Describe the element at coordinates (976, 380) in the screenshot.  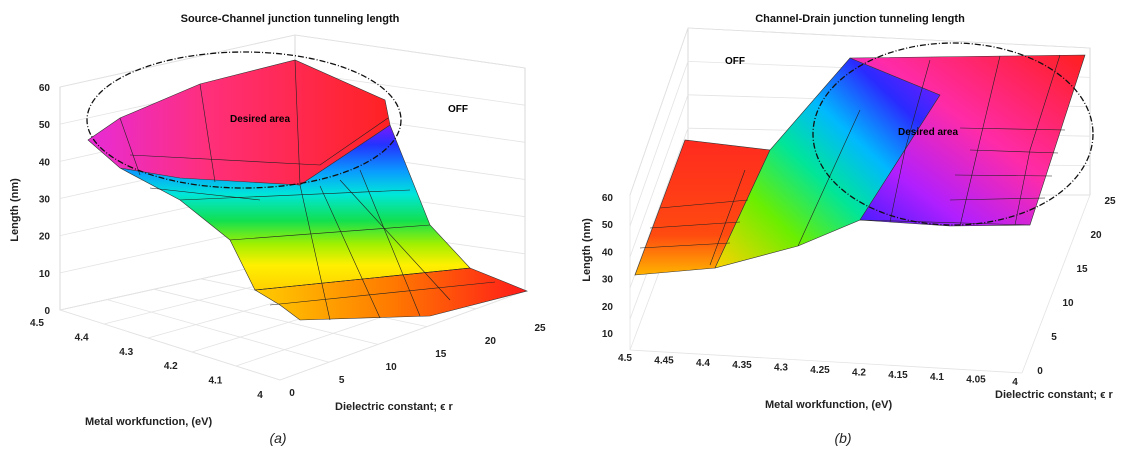
I see `chart-b-x-tick-label: 4.05` at that location.